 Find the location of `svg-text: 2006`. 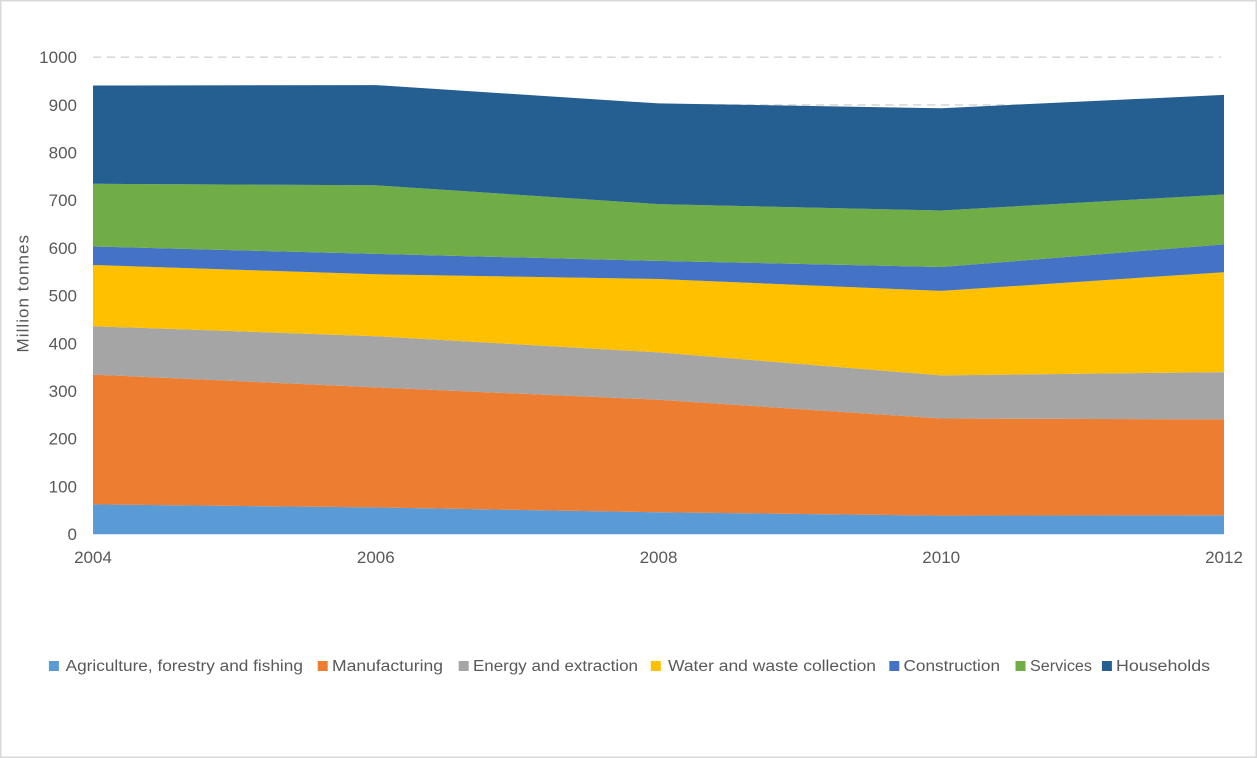

svg-text: 2006 is located at coordinates (376, 557).